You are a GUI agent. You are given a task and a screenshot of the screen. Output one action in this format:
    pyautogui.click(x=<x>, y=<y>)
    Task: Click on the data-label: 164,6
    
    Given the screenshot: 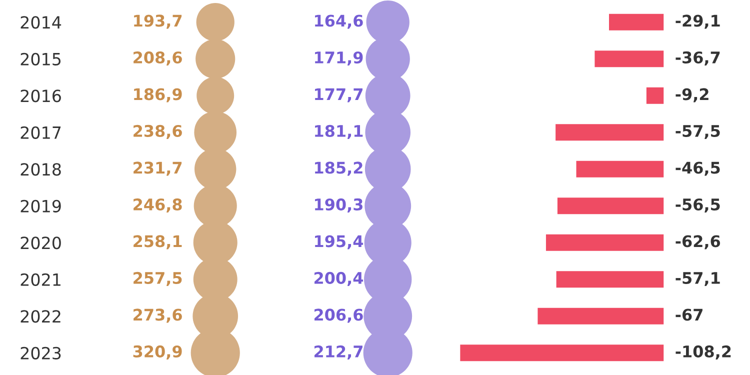 What is the action you would take?
    pyautogui.click(x=339, y=21)
    